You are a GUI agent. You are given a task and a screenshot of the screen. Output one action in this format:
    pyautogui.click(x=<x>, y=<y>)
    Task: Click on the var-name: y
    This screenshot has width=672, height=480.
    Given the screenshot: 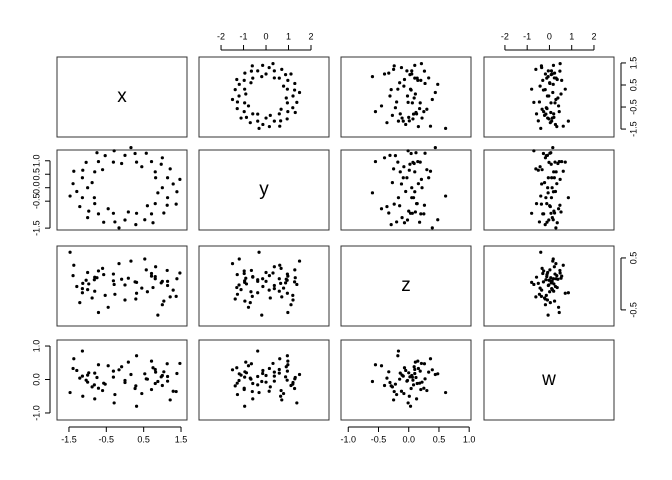 What is the action you would take?
    pyautogui.click(x=264, y=189)
    